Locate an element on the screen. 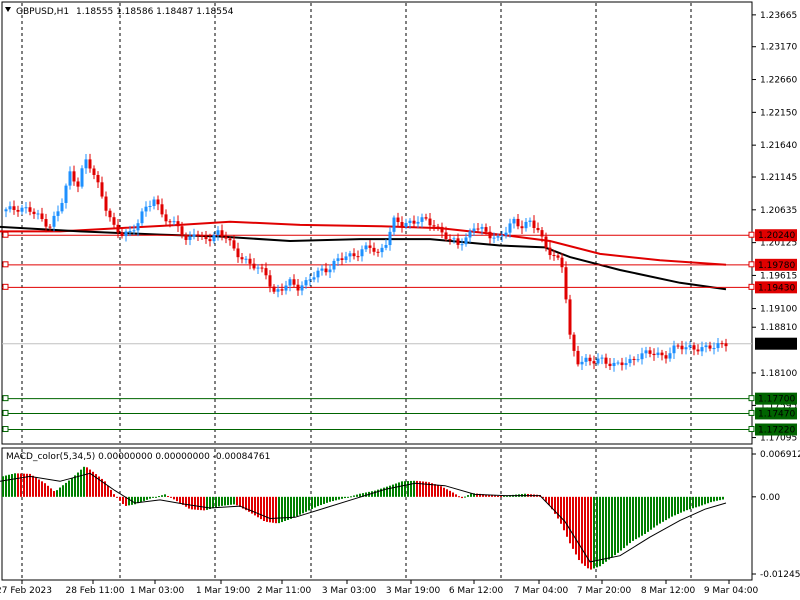 The height and width of the screenshot is (600, 800). ma-red-line is located at coordinates (363, 243).